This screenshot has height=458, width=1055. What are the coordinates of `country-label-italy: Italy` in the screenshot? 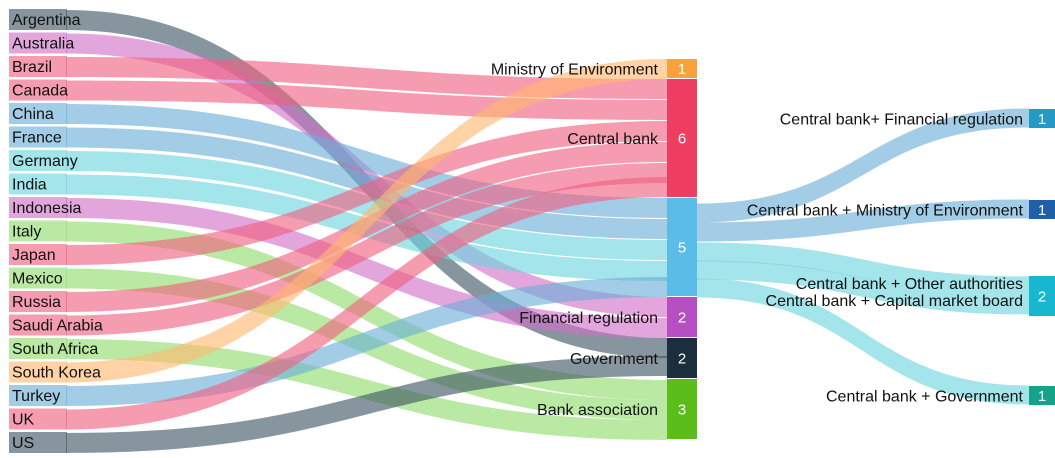 It's located at (26, 232).